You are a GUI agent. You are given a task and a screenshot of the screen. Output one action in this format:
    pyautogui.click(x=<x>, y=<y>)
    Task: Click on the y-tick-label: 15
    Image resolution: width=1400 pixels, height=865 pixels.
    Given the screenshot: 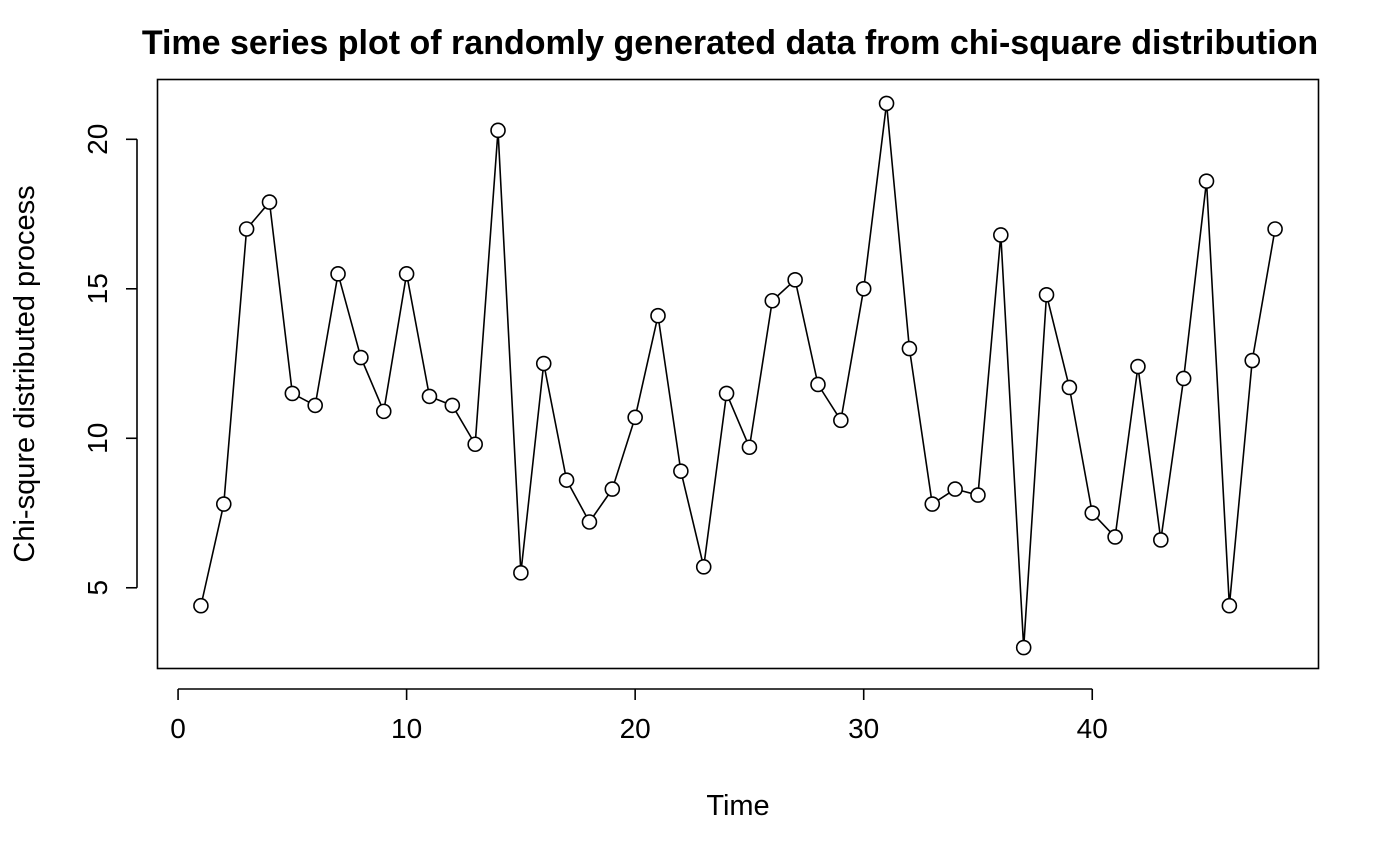 What is the action you would take?
    pyautogui.click(x=97, y=288)
    